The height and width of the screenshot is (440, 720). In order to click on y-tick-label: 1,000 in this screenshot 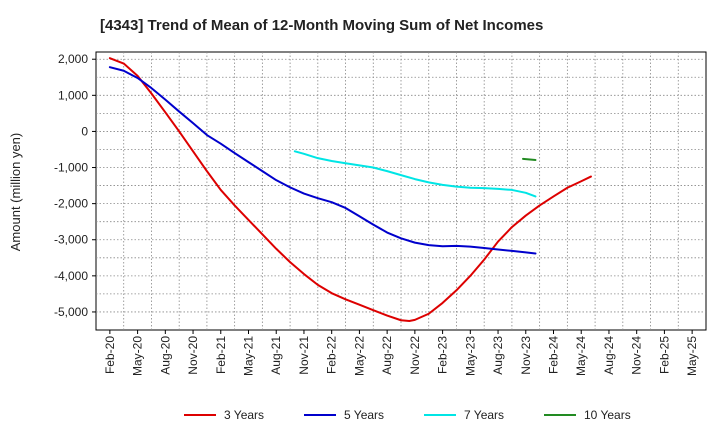, I will do `click(73, 95)`.